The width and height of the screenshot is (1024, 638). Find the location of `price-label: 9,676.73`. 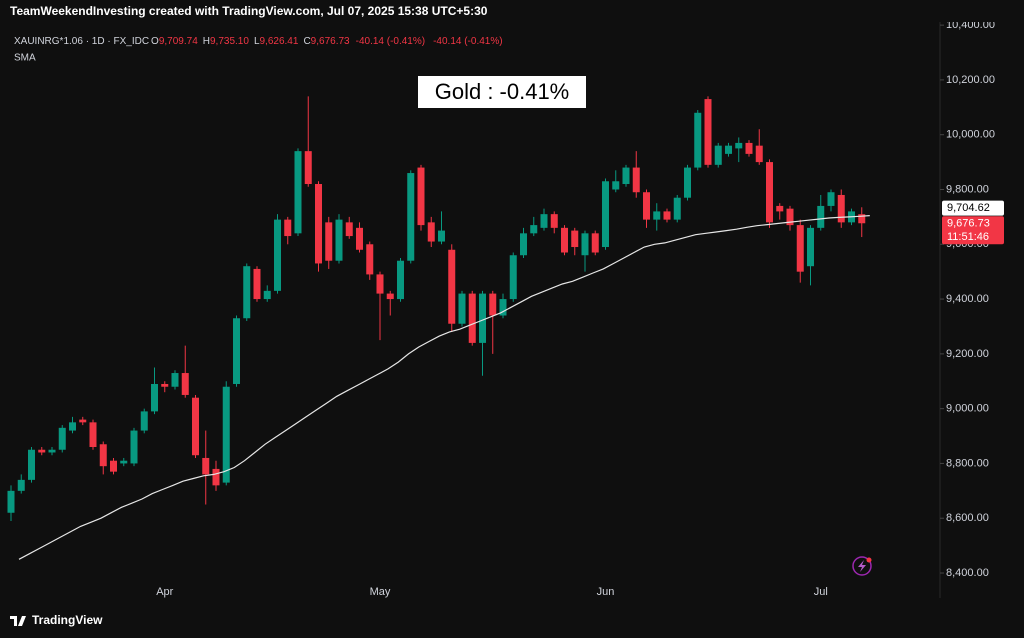

price-label: 9,676.73 is located at coordinates (968, 224).